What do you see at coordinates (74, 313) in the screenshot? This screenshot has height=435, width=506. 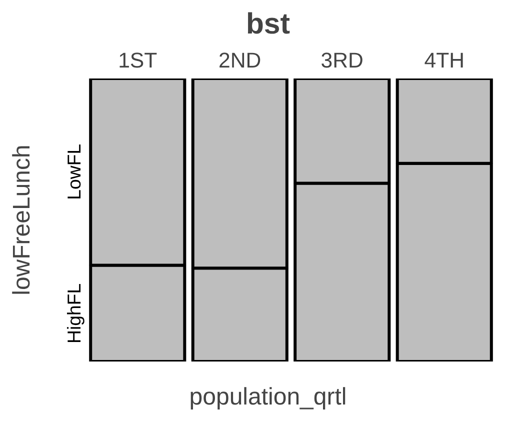 I see `text: HighFL` at bounding box center [74, 313].